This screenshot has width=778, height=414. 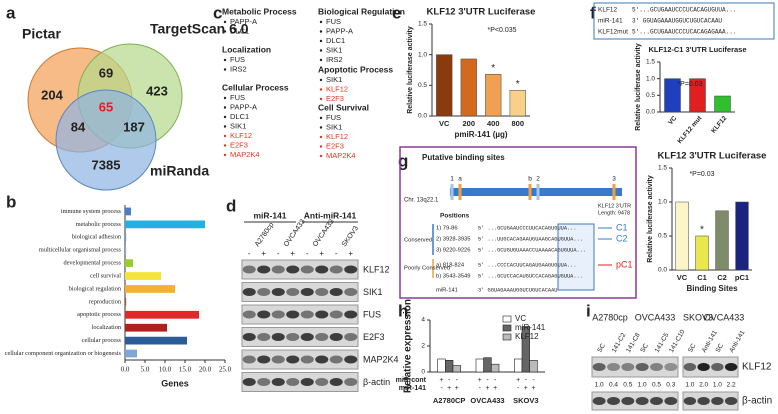 What do you see at coordinates (517, 123) in the screenshot?
I see `x-tick-label: 800` at bounding box center [517, 123].